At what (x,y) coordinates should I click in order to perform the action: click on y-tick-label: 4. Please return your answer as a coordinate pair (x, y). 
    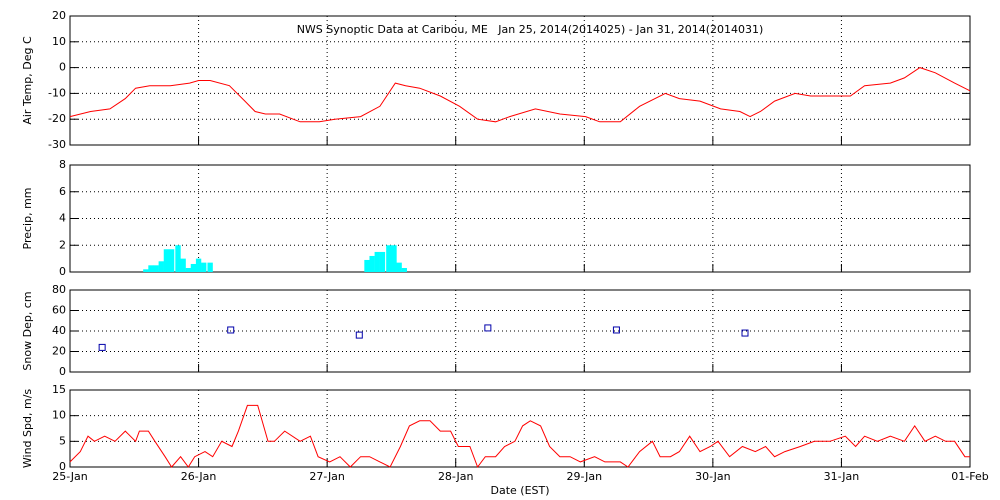
    Looking at the image, I should click on (62, 218).